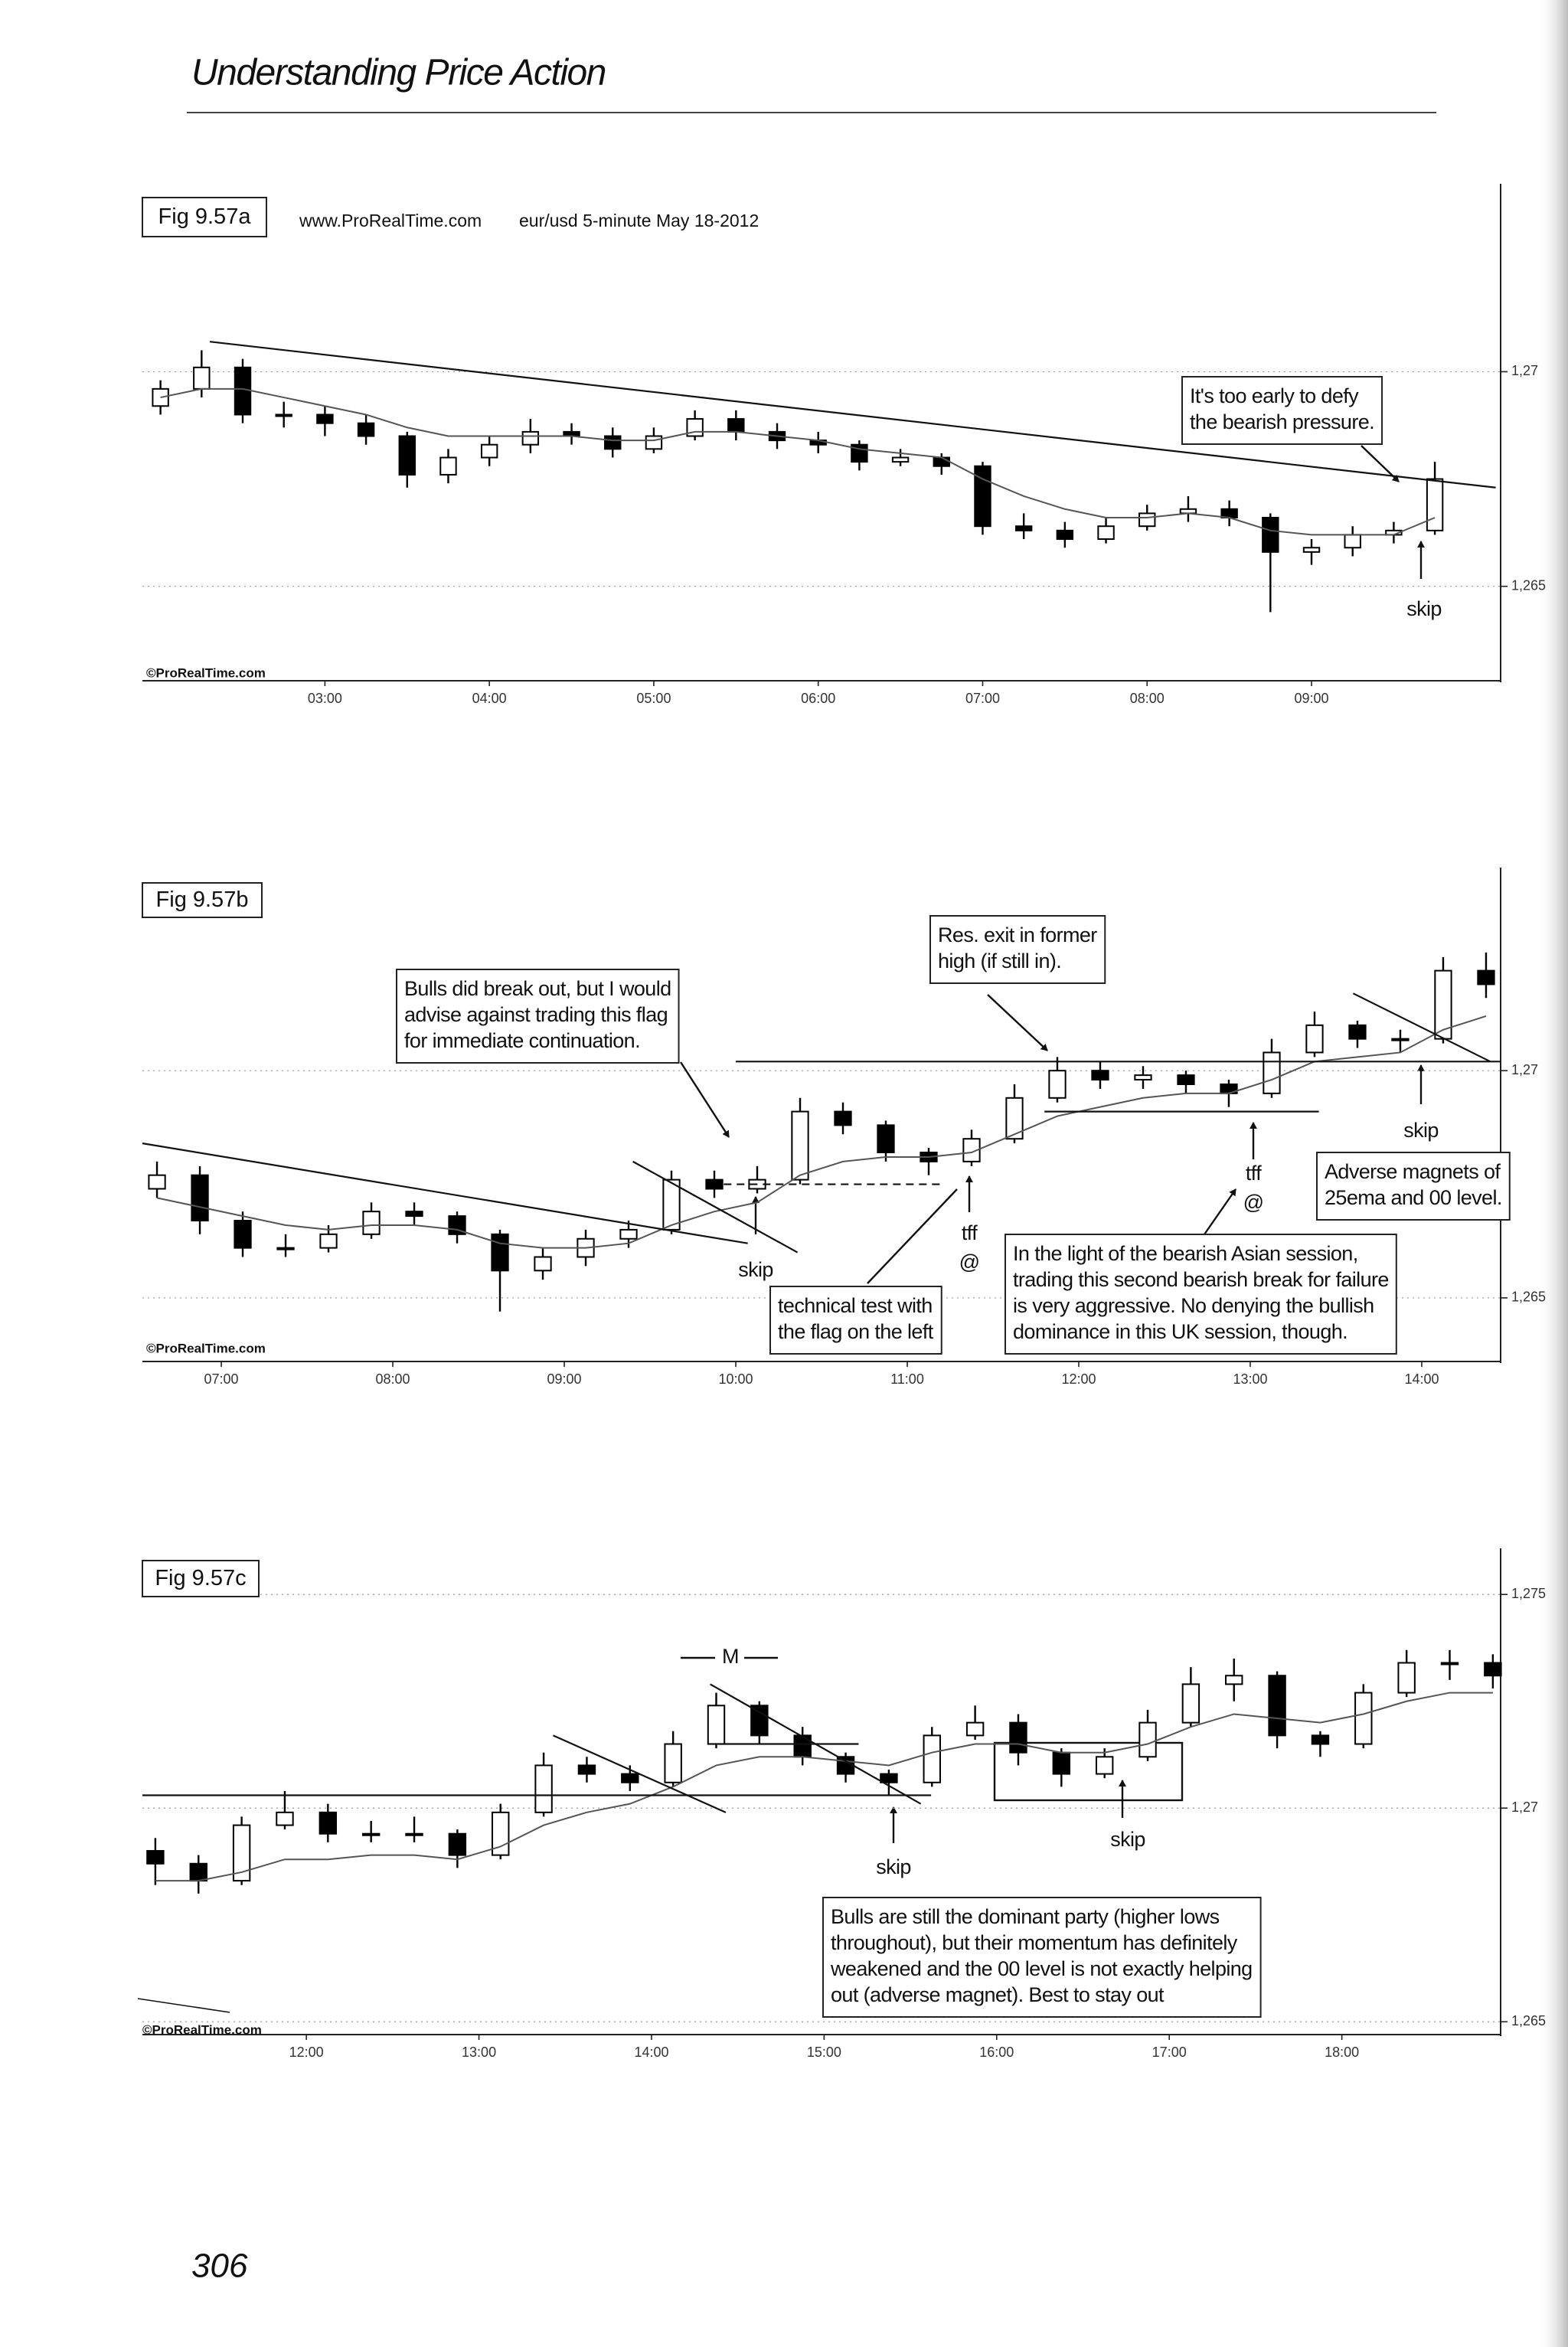 The height and width of the screenshot is (2347, 1568). I want to click on annotation-text: skip, so click(1424, 608).